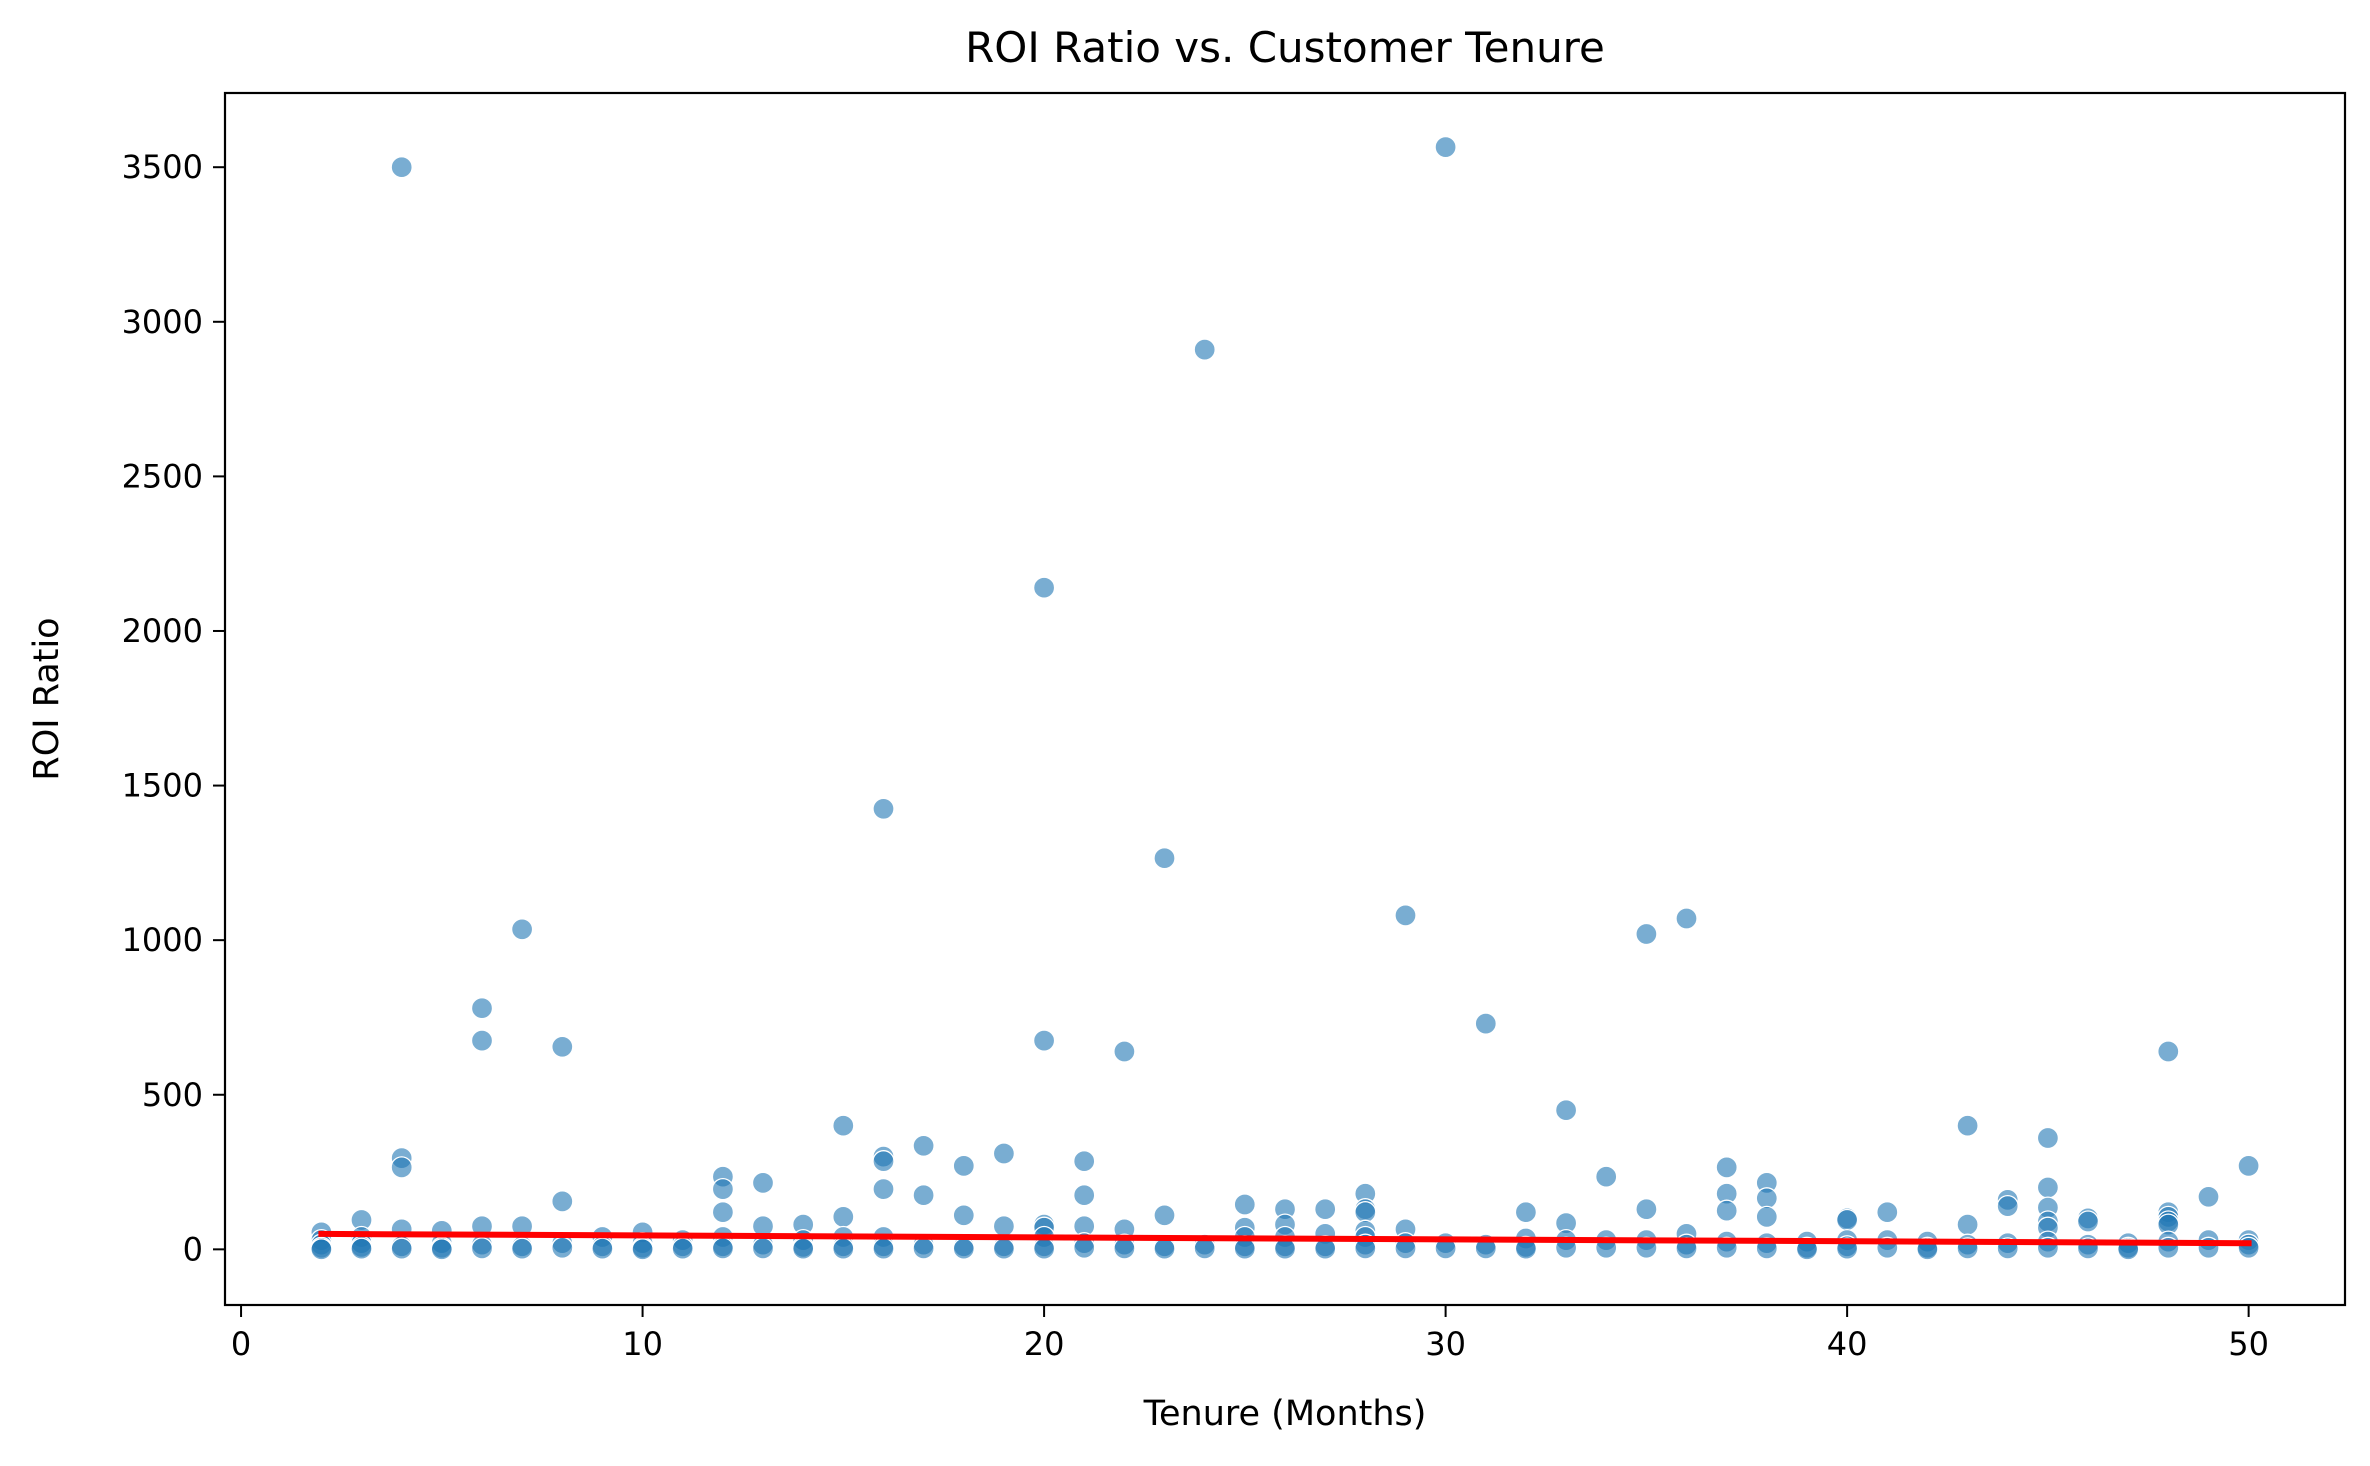  I want to click on y-tick-label: 3000, so click(162, 322).